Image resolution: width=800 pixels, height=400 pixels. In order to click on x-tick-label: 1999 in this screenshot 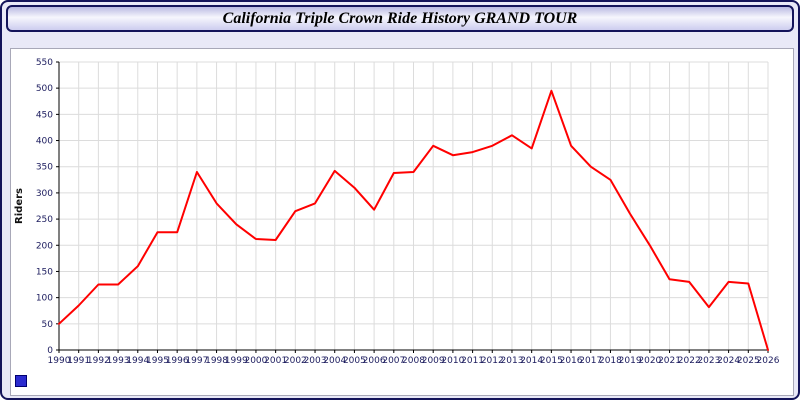, I will do `click(236, 361)`.